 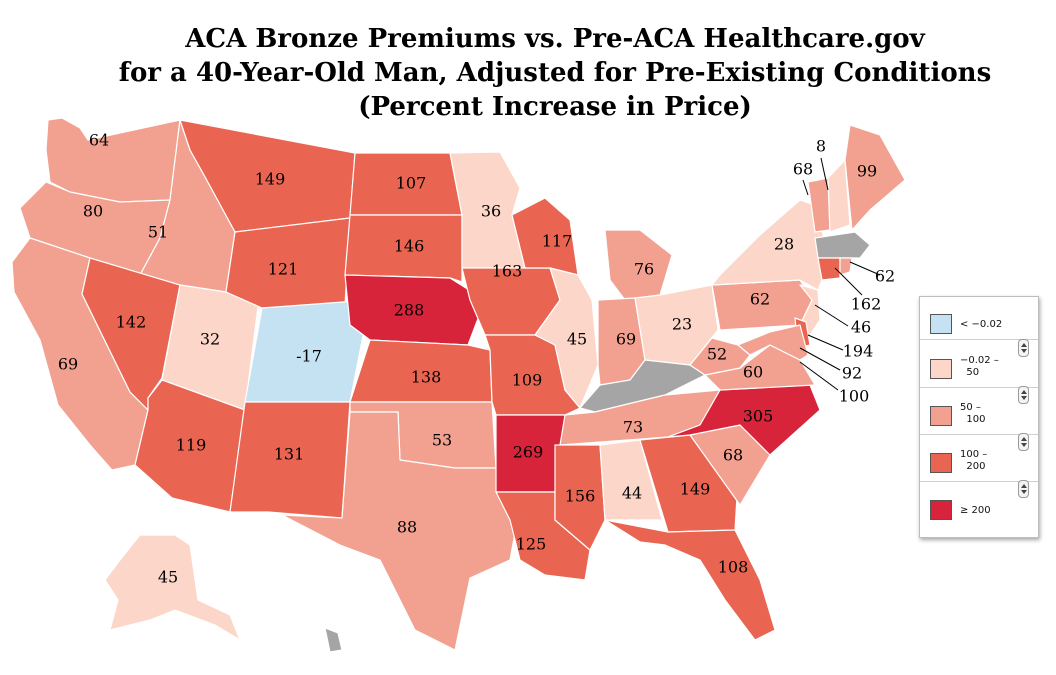 What do you see at coordinates (527, 380) in the screenshot?
I see `state-label-mo: 109` at bounding box center [527, 380].